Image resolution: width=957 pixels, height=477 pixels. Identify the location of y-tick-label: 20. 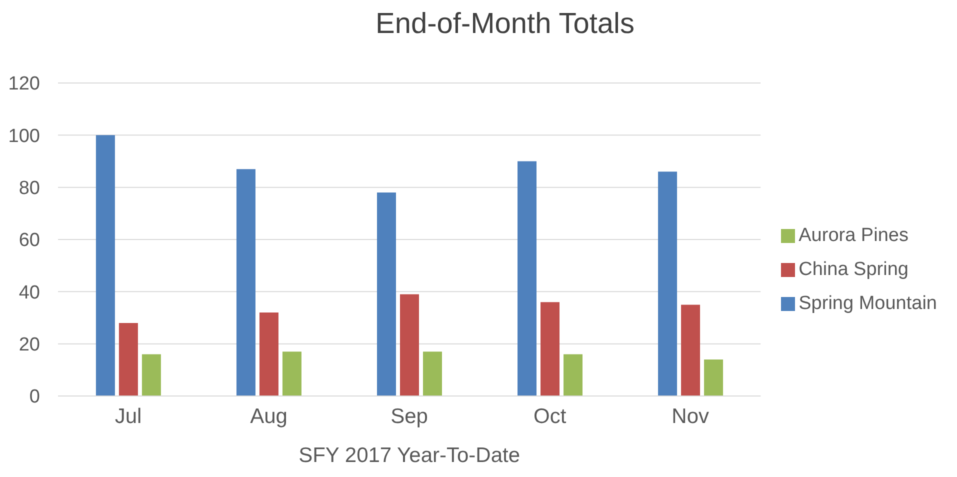
(29, 345).